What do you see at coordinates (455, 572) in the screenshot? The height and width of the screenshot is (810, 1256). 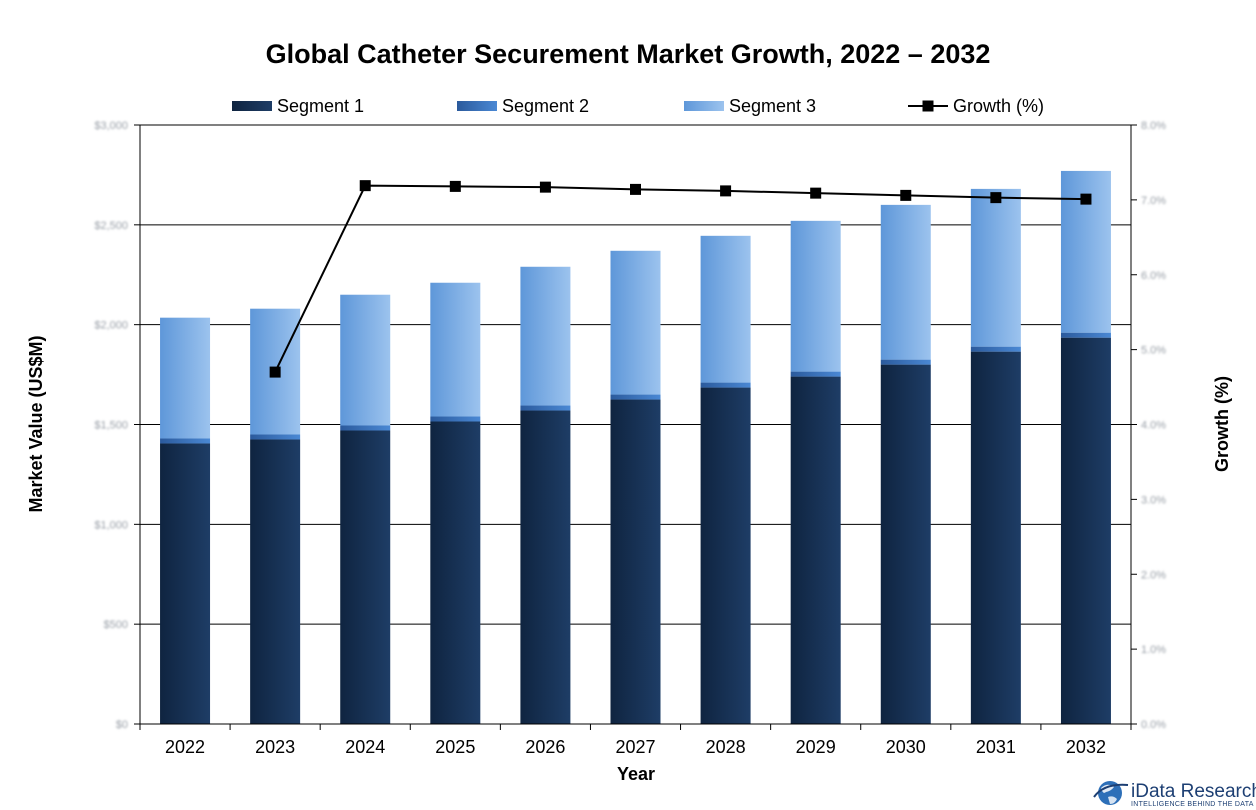 I see `bar-segment-1-2025` at bounding box center [455, 572].